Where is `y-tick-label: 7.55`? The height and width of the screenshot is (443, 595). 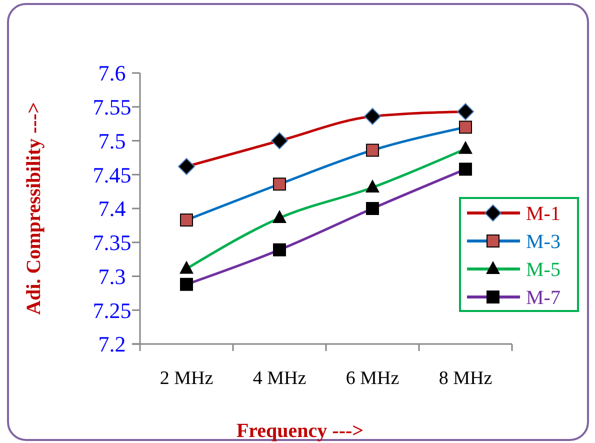
y-tick-label: 7.55 is located at coordinates (112, 107).